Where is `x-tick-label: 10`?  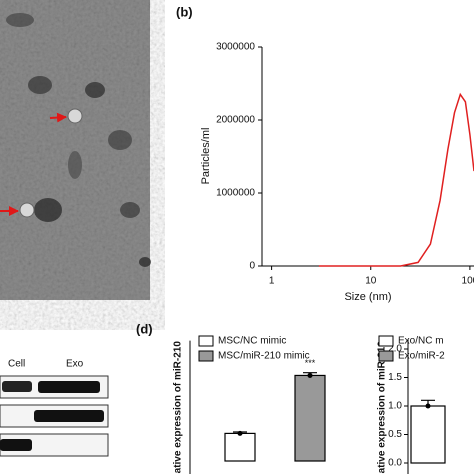 x-tick-label: 10 is located at coordinates (371, 281).